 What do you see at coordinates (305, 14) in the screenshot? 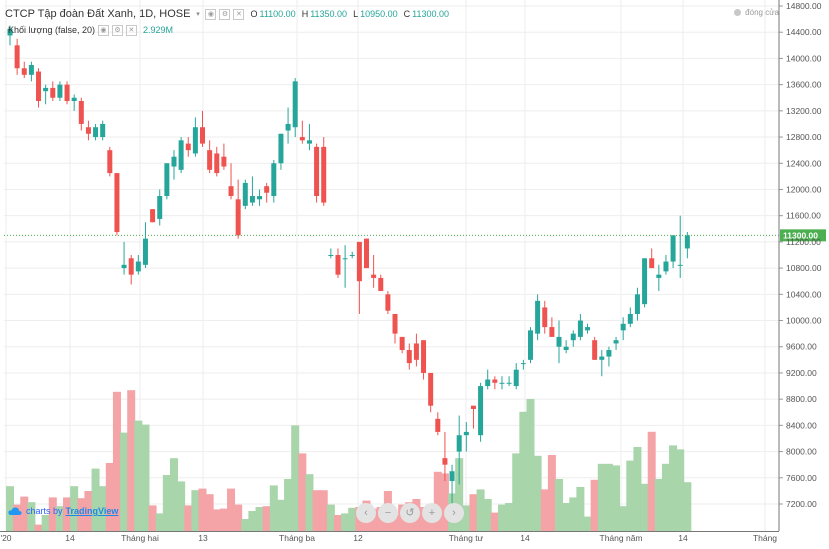
I see `ohlc-high-key: H` at bounding box center [305, 14].